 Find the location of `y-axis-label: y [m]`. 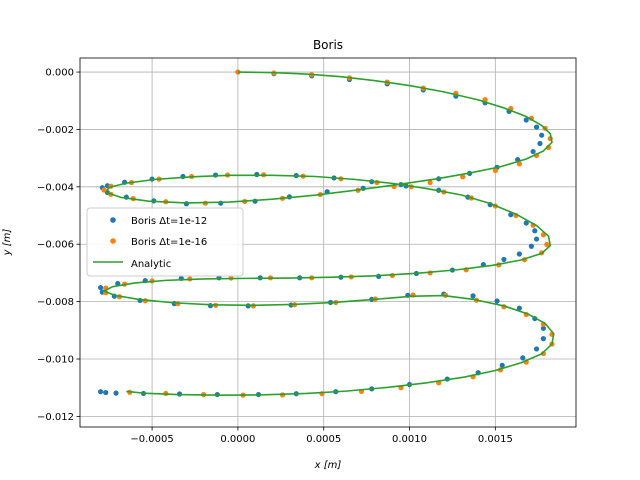

y-axis-label: y [m] is located at coordinates (7, 243).